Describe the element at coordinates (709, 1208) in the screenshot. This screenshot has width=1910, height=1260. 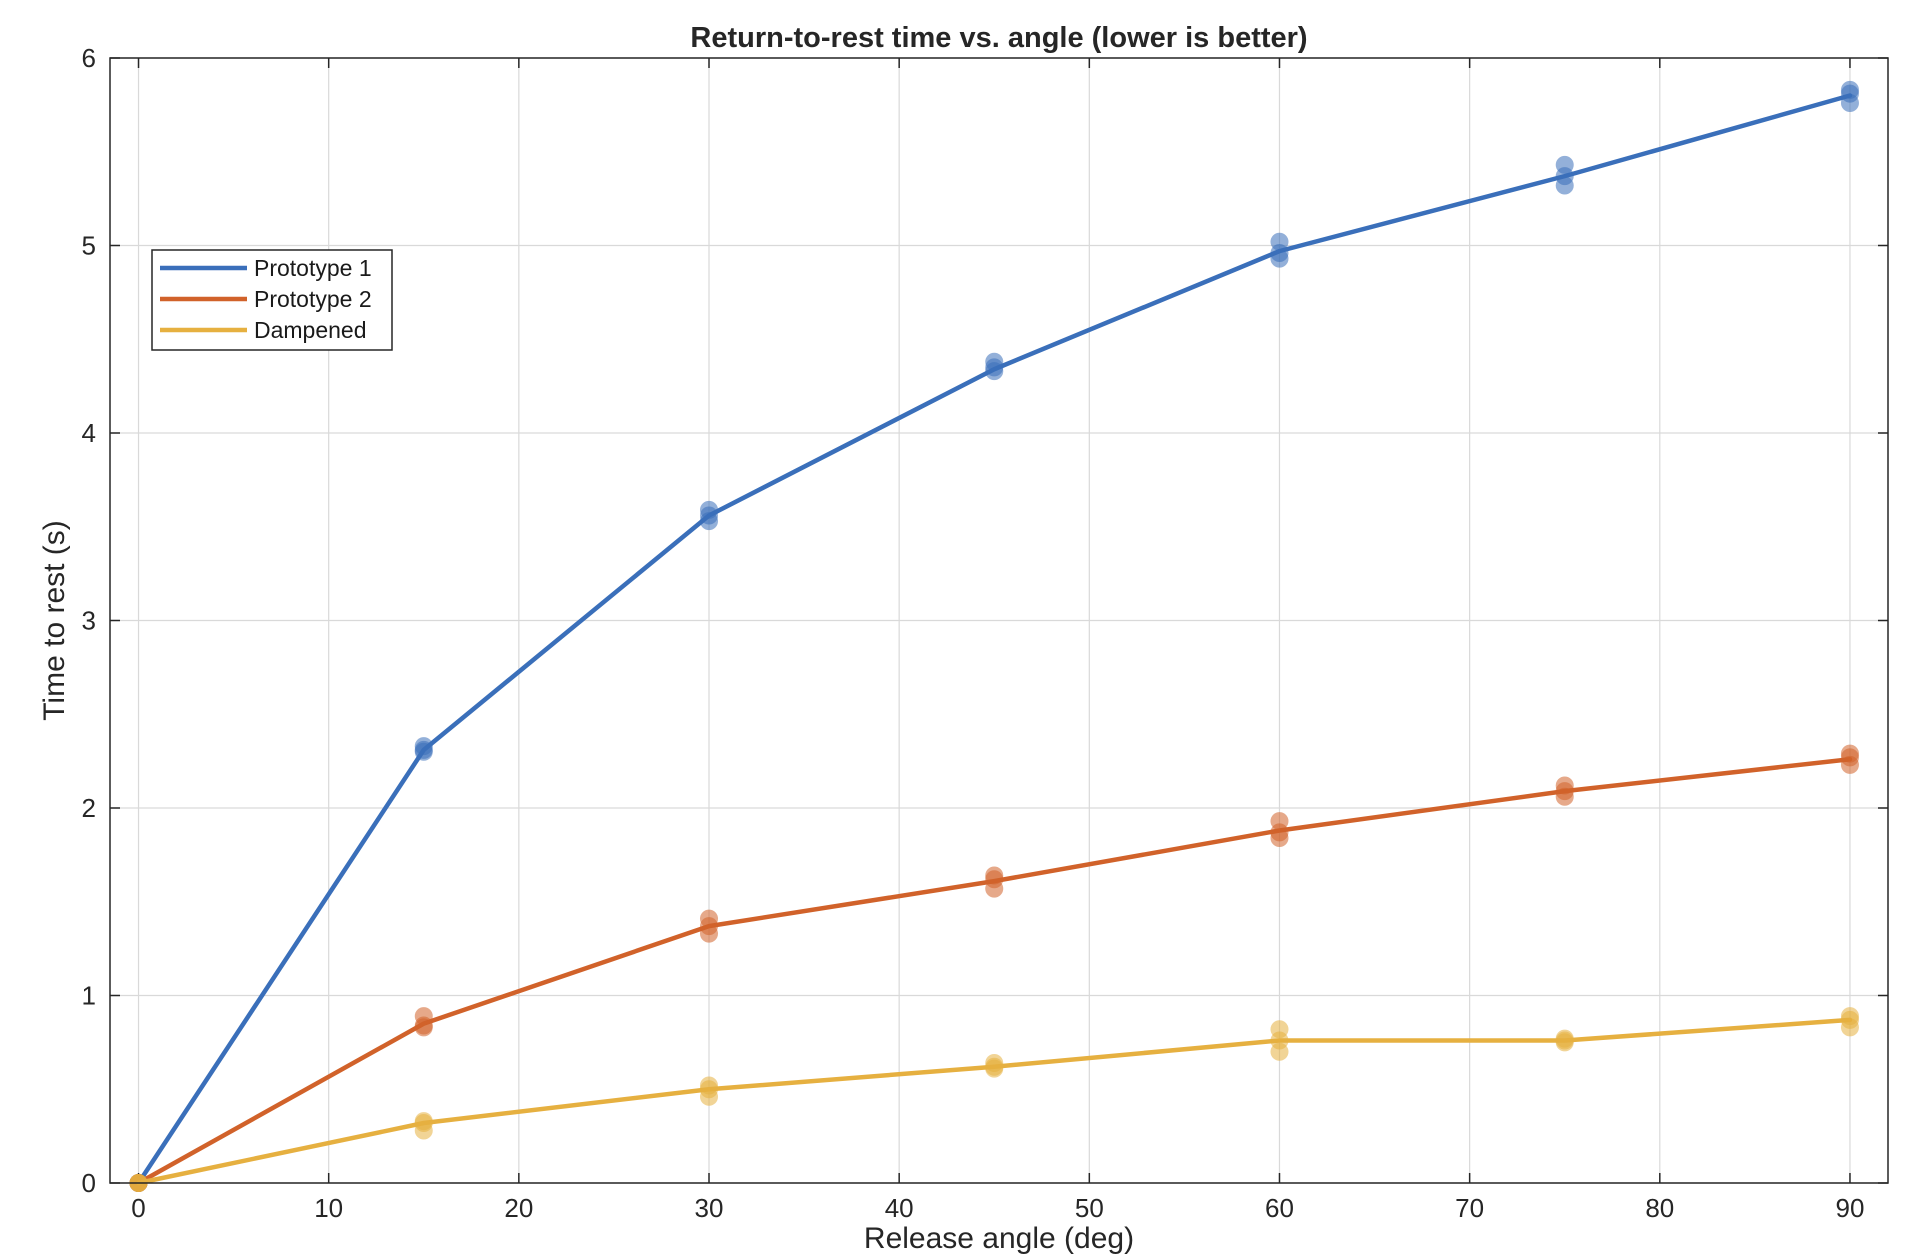
I see `x-tick-label: 30` at that location.